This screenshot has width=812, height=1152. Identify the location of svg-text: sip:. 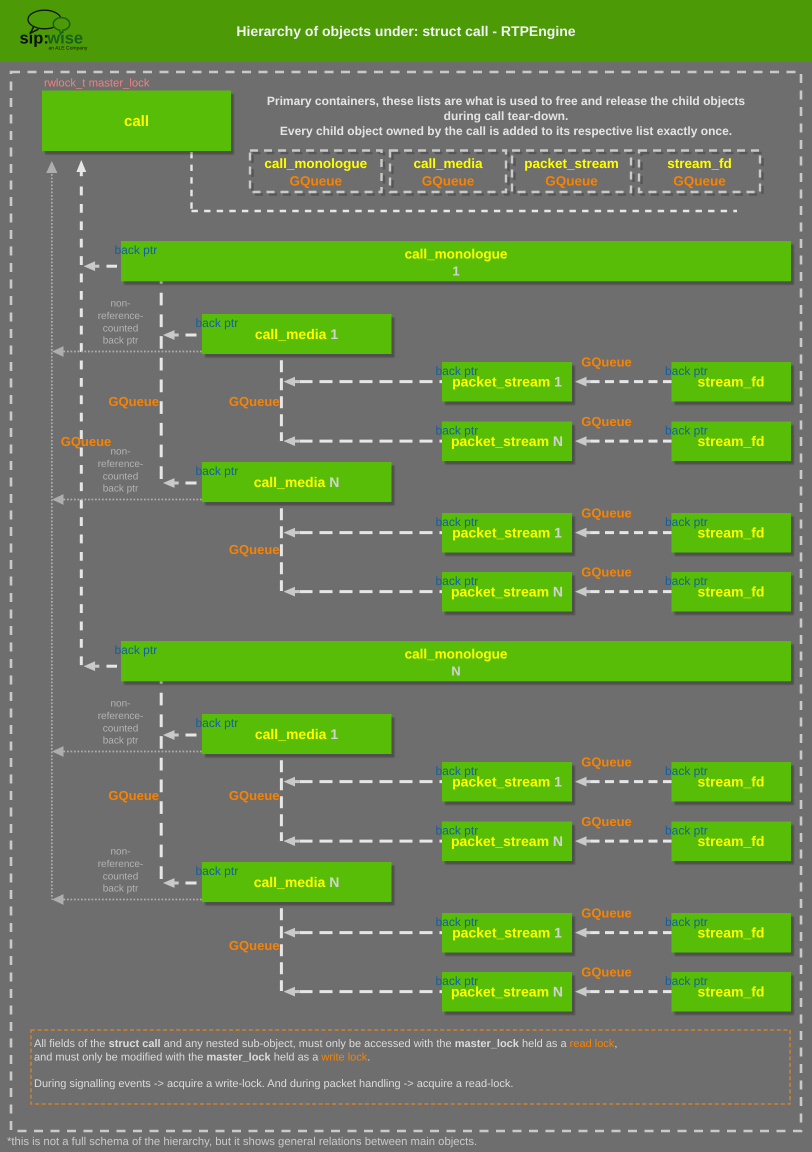
(34, 39).